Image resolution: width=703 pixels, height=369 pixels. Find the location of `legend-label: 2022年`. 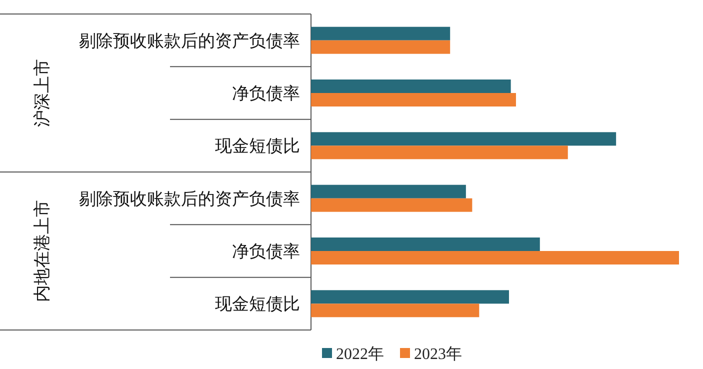

legend-label: 2022年 is located at coordinates (360, 354).